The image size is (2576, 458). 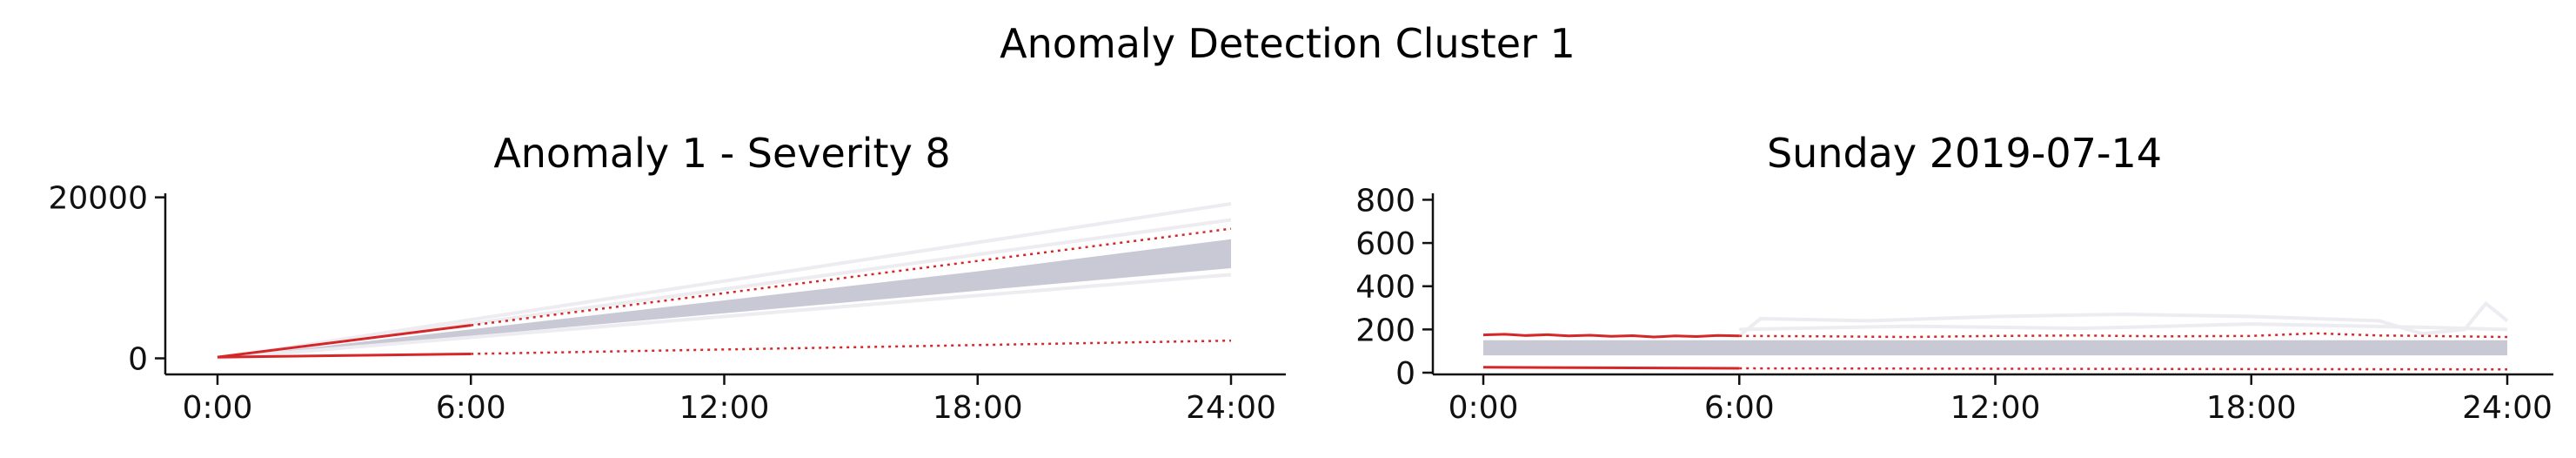 What do you see at coordinates (1964, 153) in the screenshot?
I see `panel-title: Sunday 2019-07-14` at bounding box center [1964, 153].